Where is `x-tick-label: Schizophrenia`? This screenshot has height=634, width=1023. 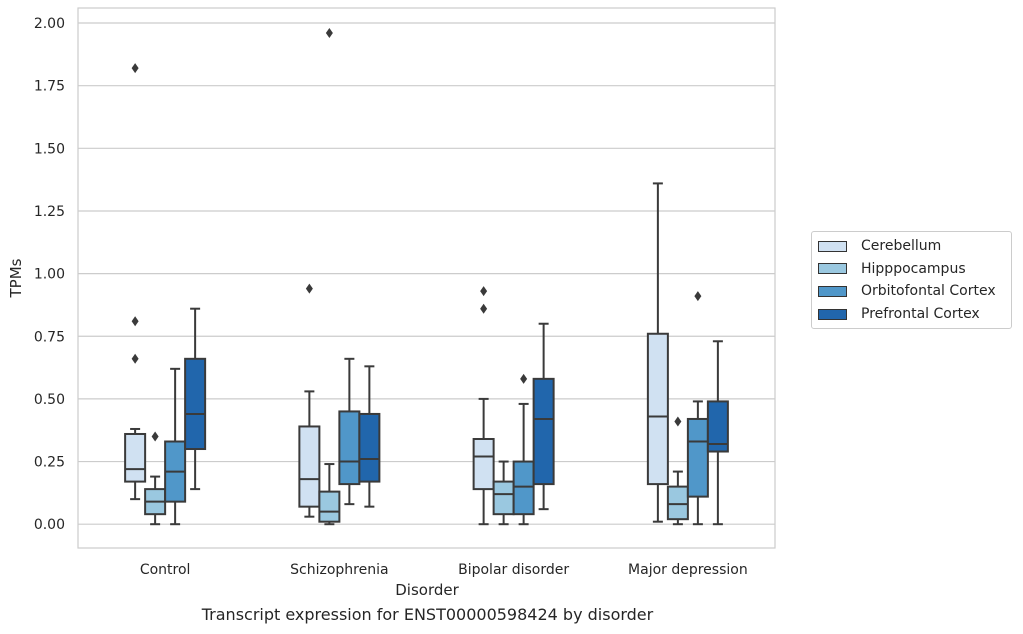
x-tick-label: Schizophrenia is located at coordinates (339, 570).